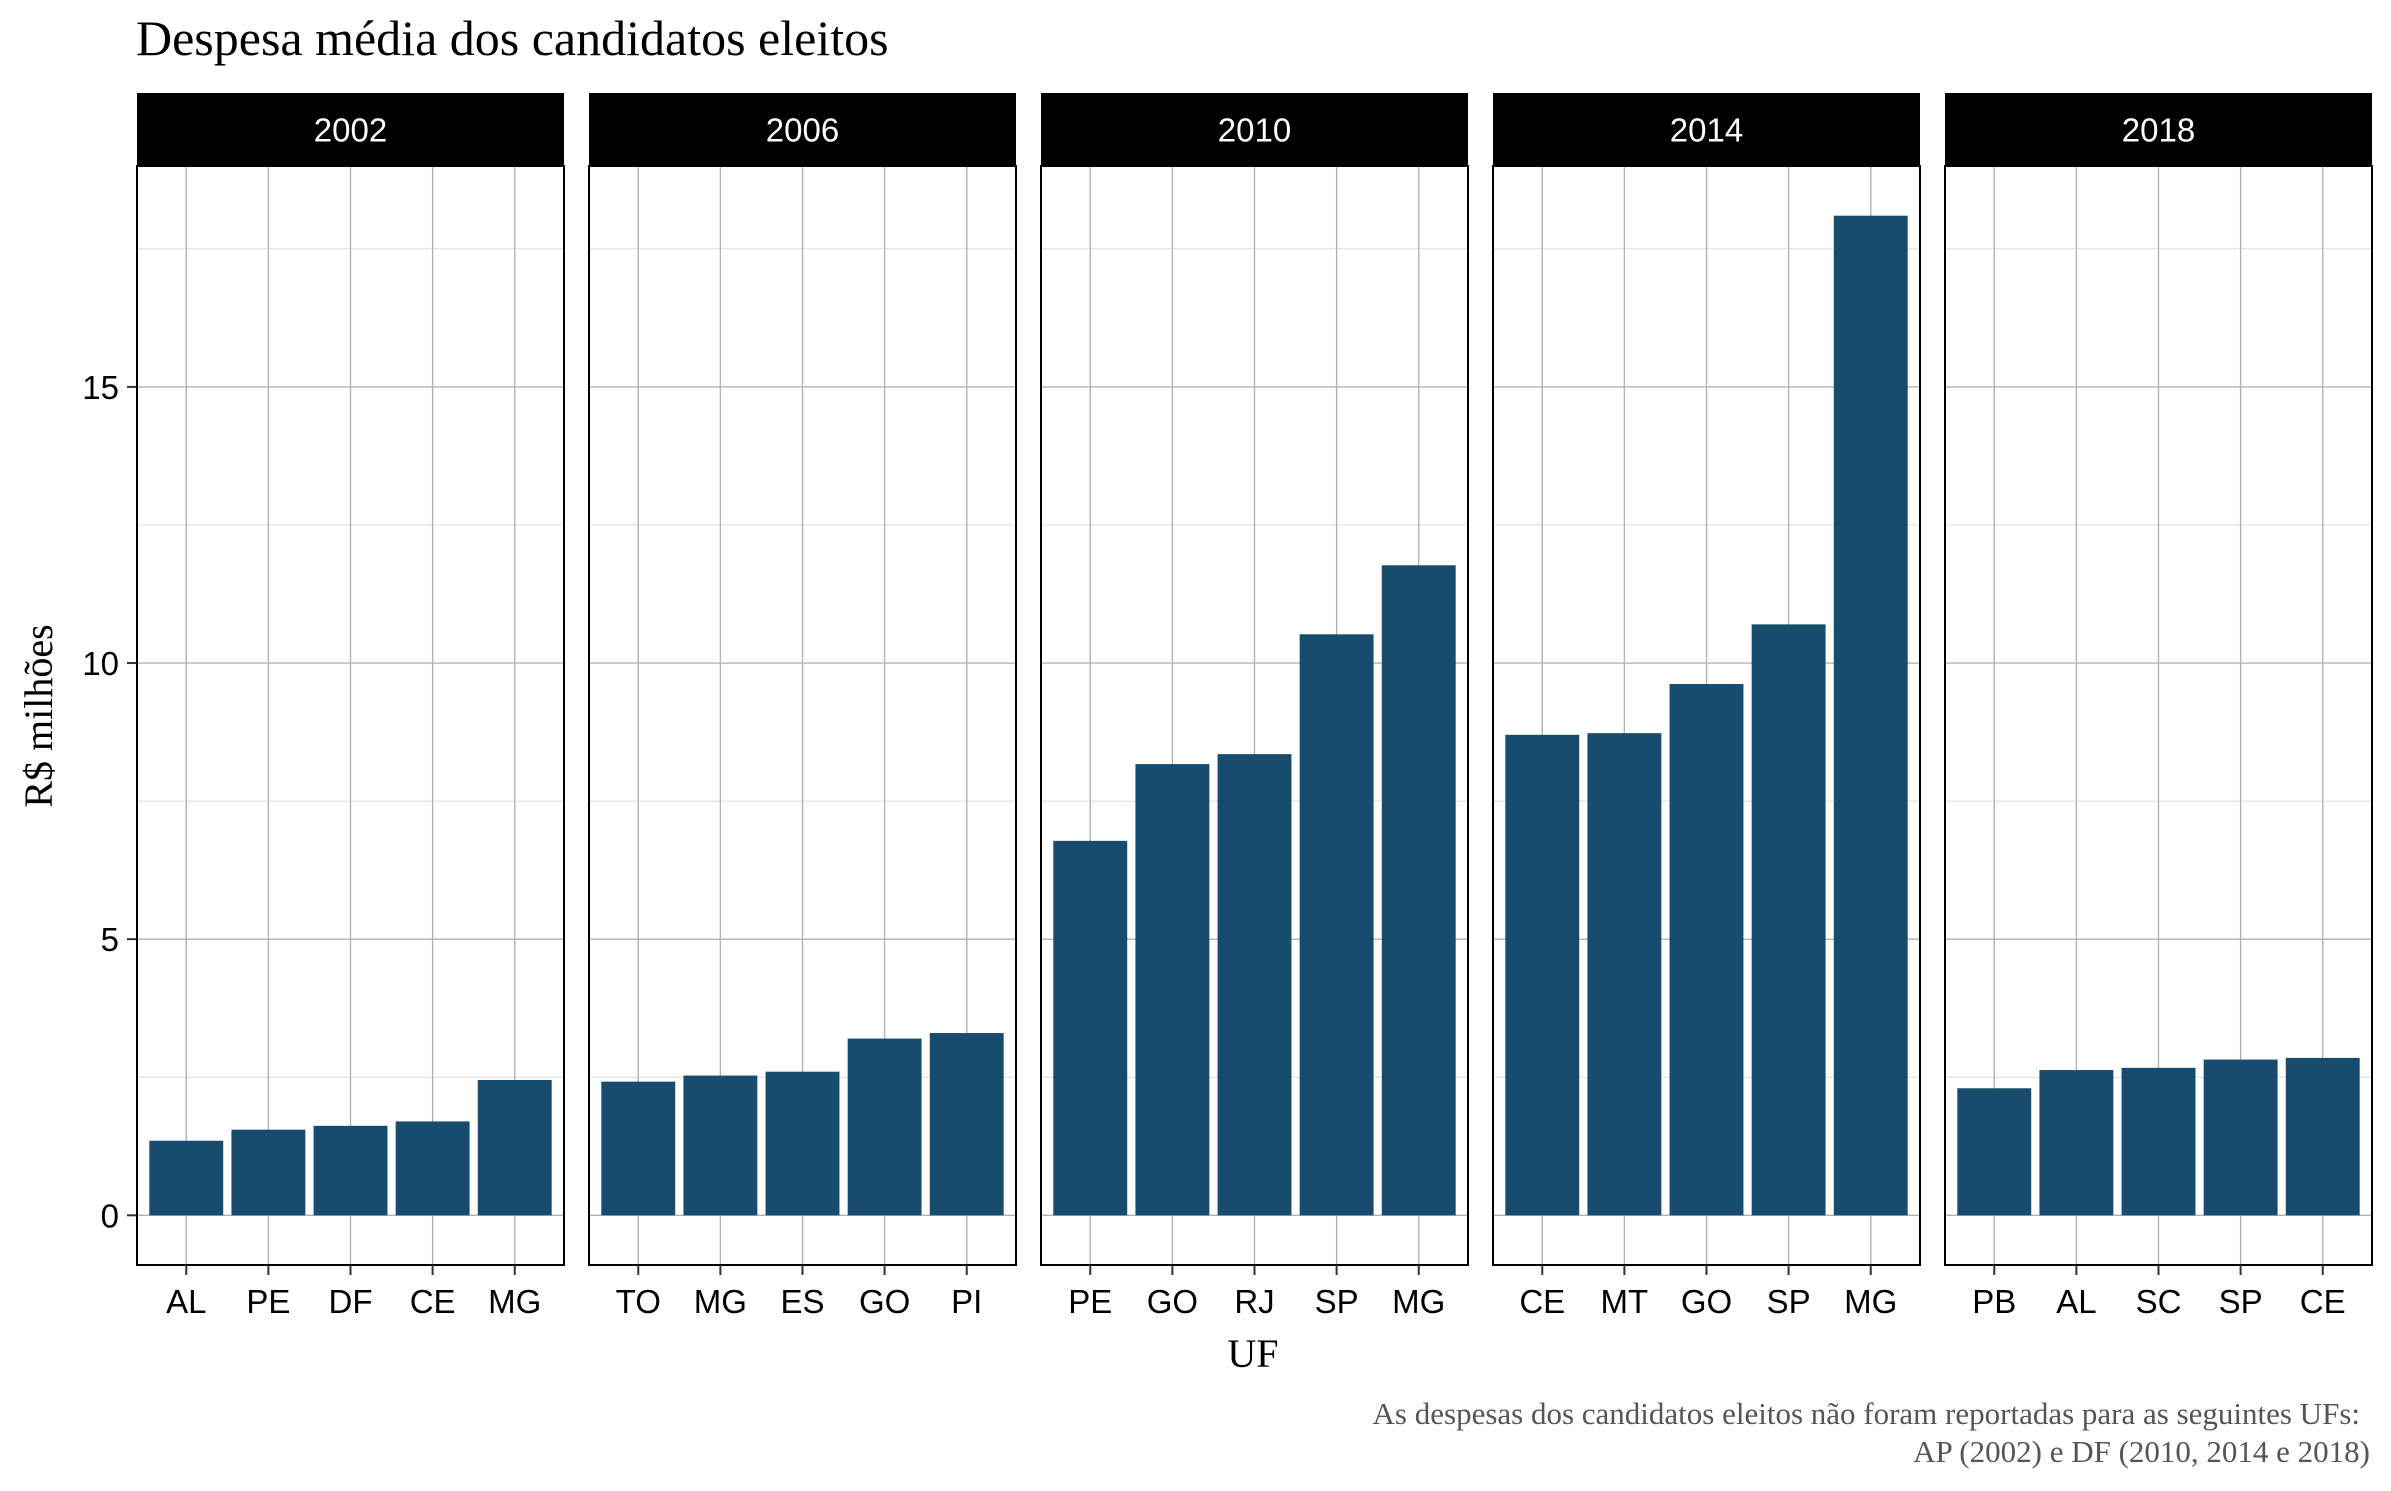  What do you see at coordinates (1254, 1301) in the screenshot?
I see `x-tick-label: RJ` at bounding box center [1254, 1301].